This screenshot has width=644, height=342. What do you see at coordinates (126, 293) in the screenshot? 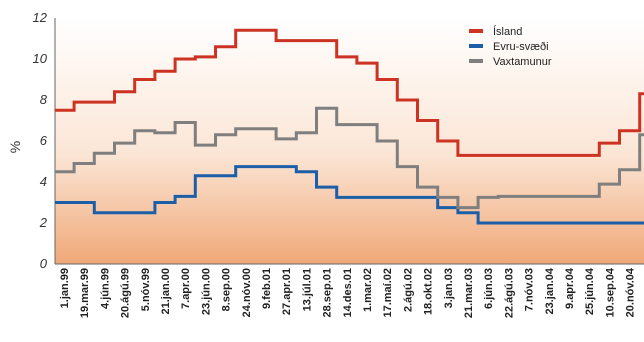
I see `x-tick-label: 20.ágú.99` at bounding box center [126, 293].